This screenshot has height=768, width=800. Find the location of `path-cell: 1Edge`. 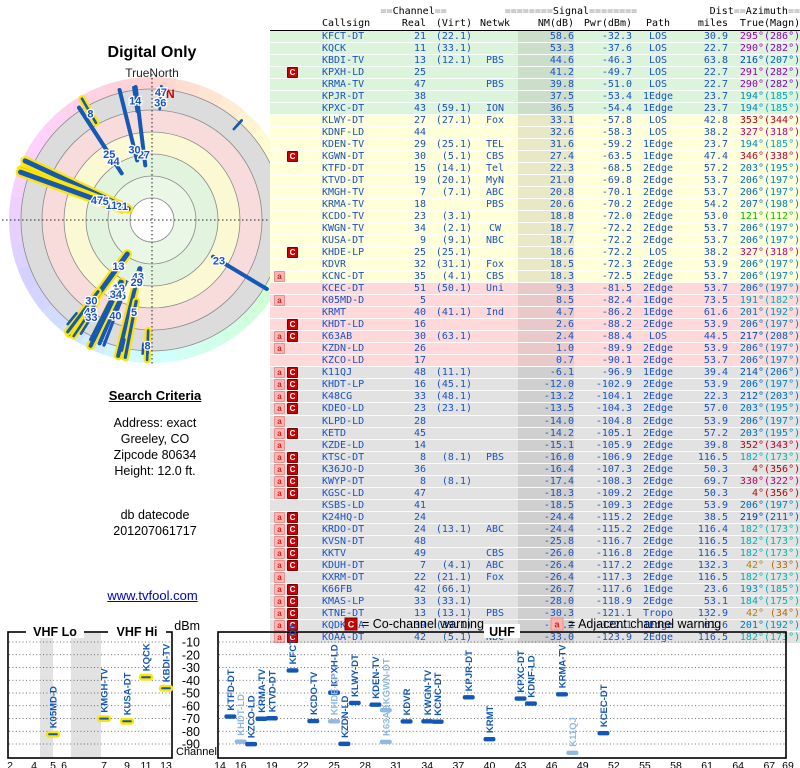

path-cell: 1Edge is located at coordinates (658, 97).